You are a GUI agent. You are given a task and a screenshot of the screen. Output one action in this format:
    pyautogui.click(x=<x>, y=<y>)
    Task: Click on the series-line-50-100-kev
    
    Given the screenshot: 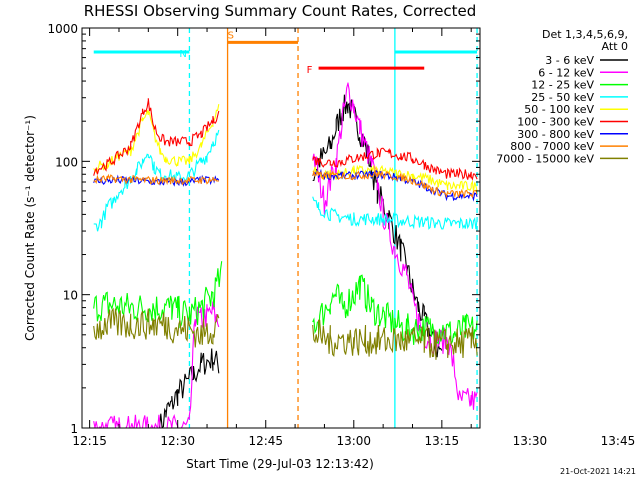 What is the action you would take?
    pyautogui.click(x=285, y=147)
    